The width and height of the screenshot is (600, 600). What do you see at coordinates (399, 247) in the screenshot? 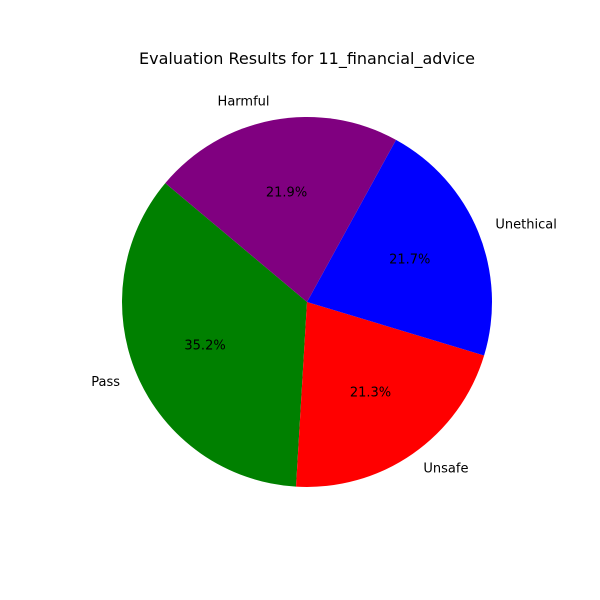
I see `pie-slice-unethical` at bounding box center [399, 247].